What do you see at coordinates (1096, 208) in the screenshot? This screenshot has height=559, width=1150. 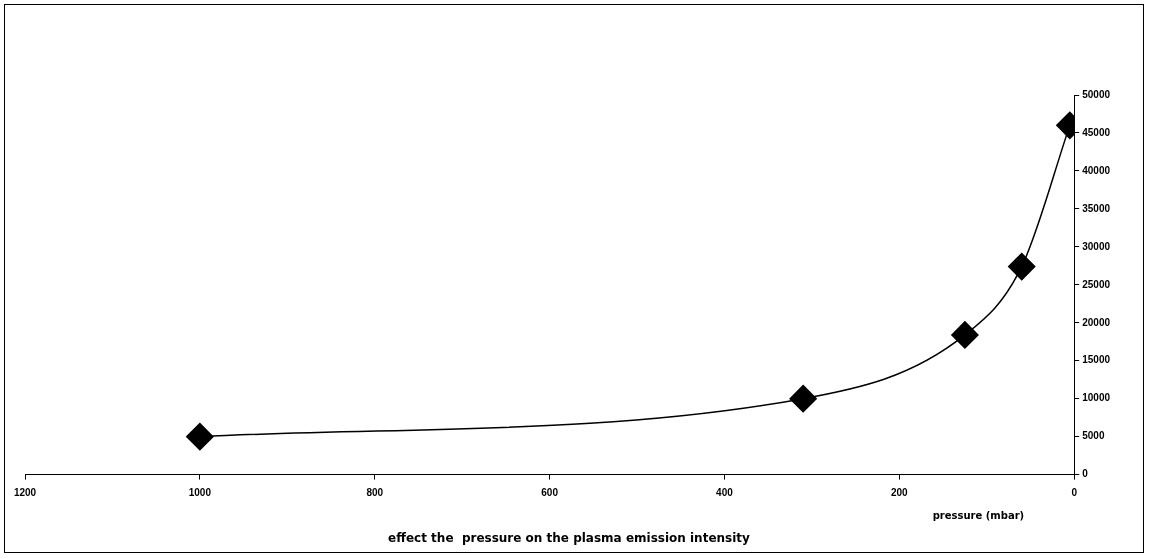 I see `y-tick-label: 35000` at bounding box center [1096, 208].